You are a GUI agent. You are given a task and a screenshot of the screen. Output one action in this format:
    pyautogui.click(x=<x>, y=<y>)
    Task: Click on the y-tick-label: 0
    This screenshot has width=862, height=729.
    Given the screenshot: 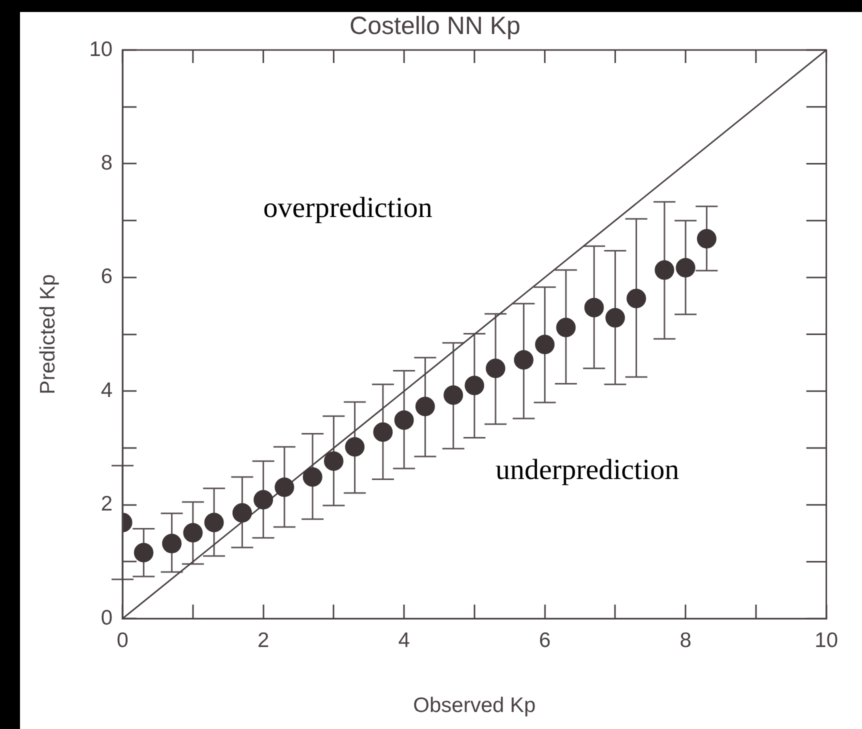 What is the action you would take?
    pyautogui.click(x=106, y=618)
    